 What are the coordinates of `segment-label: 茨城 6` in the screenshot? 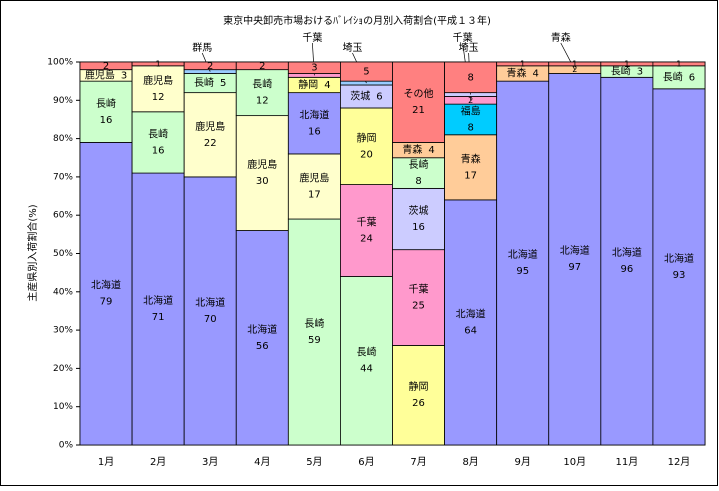 It's located at (366, 95).